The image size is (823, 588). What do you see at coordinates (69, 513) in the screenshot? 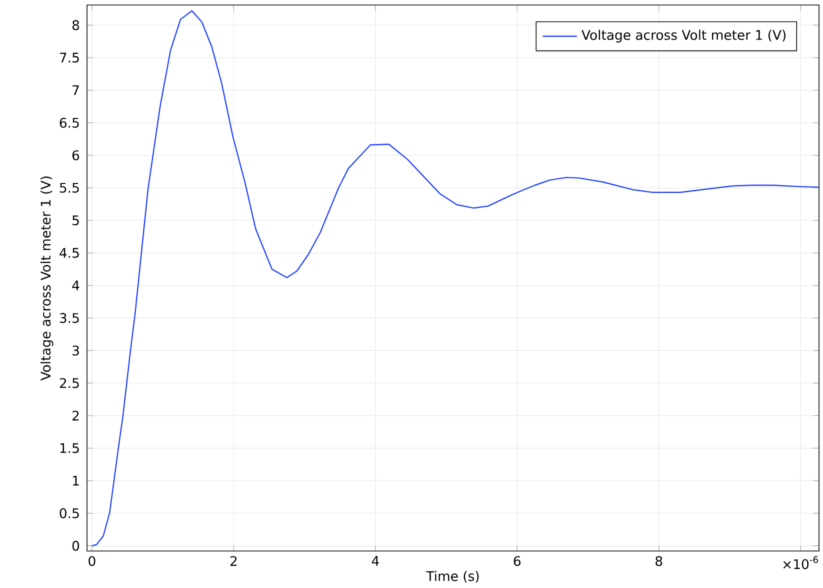
I see `y-tick-label: 0.5` at bounding box center [69, 513].